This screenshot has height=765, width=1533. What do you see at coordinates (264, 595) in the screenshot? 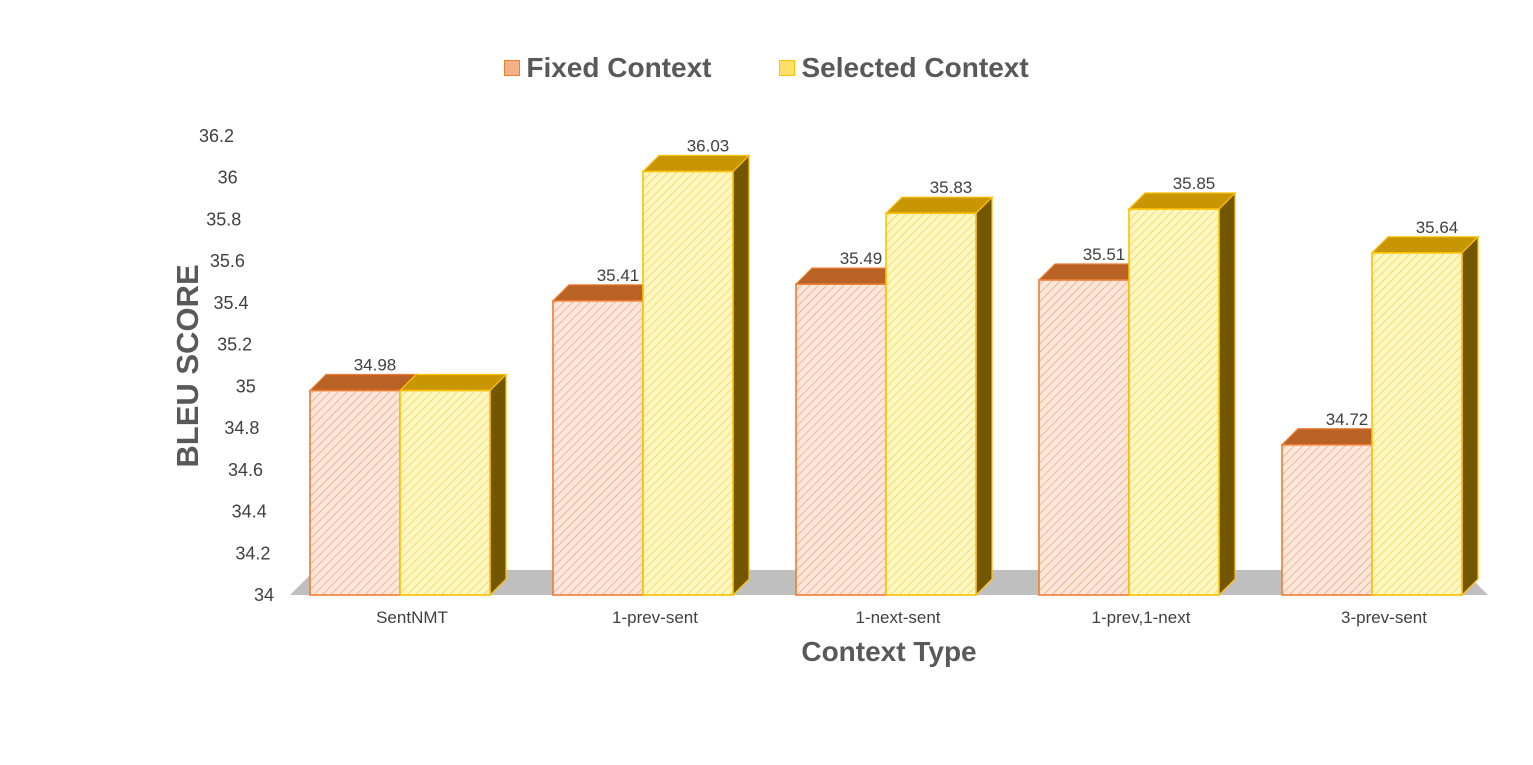
I see `y-tick-label-0: 34` at bounding box center [264, 595].